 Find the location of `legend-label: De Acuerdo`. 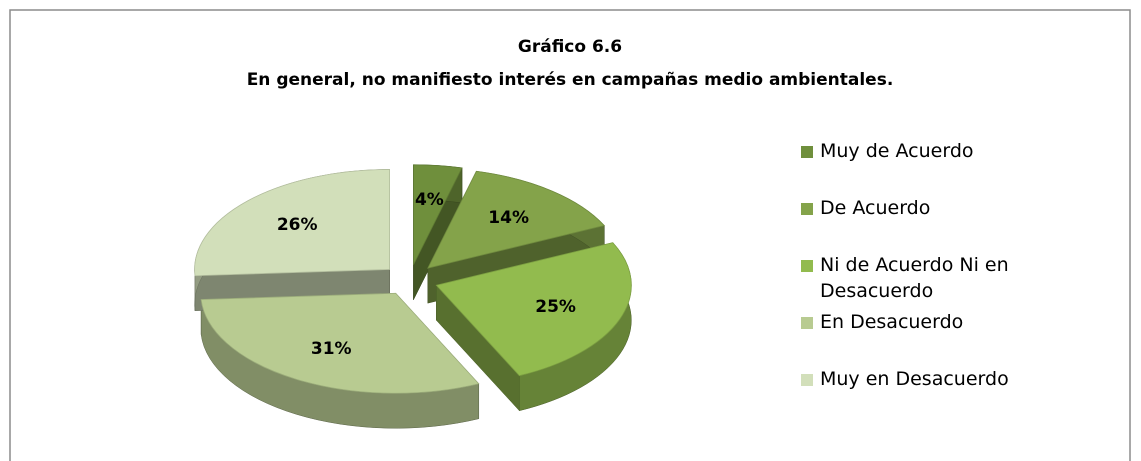

legend-label: De Acuerdo is located at coordinates (875, 208).